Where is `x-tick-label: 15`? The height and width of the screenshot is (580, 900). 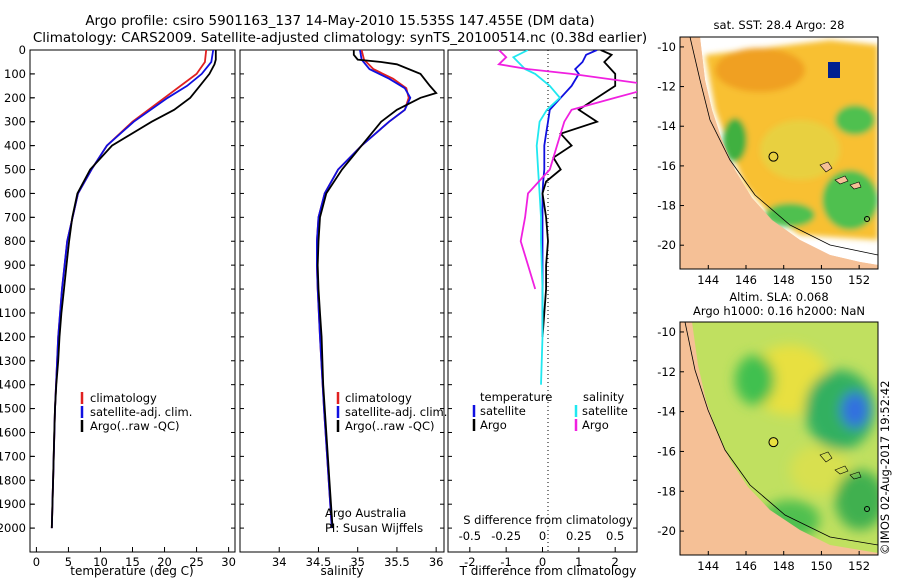 x-tick-label: 15 is located at coordinates (132, 562).